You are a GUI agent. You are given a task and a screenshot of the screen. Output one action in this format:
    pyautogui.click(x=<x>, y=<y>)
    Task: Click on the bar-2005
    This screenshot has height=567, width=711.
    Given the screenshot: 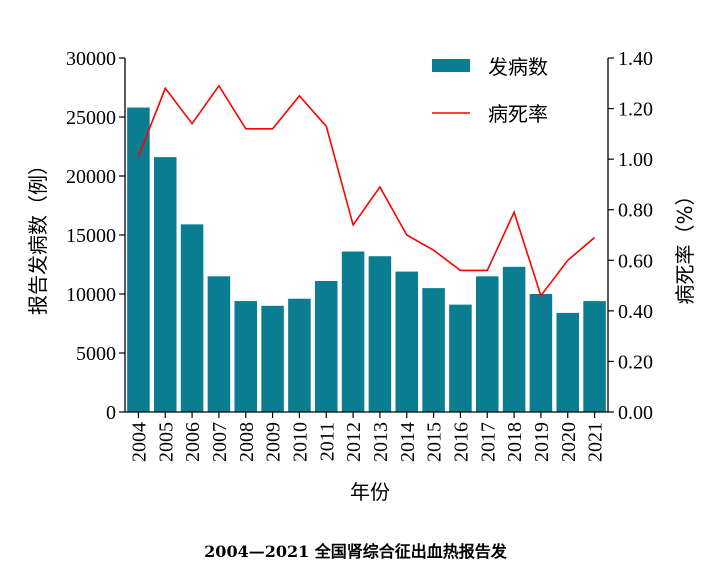 What is the action you would take?
    pyautogui.click(x=165, y=284)
    